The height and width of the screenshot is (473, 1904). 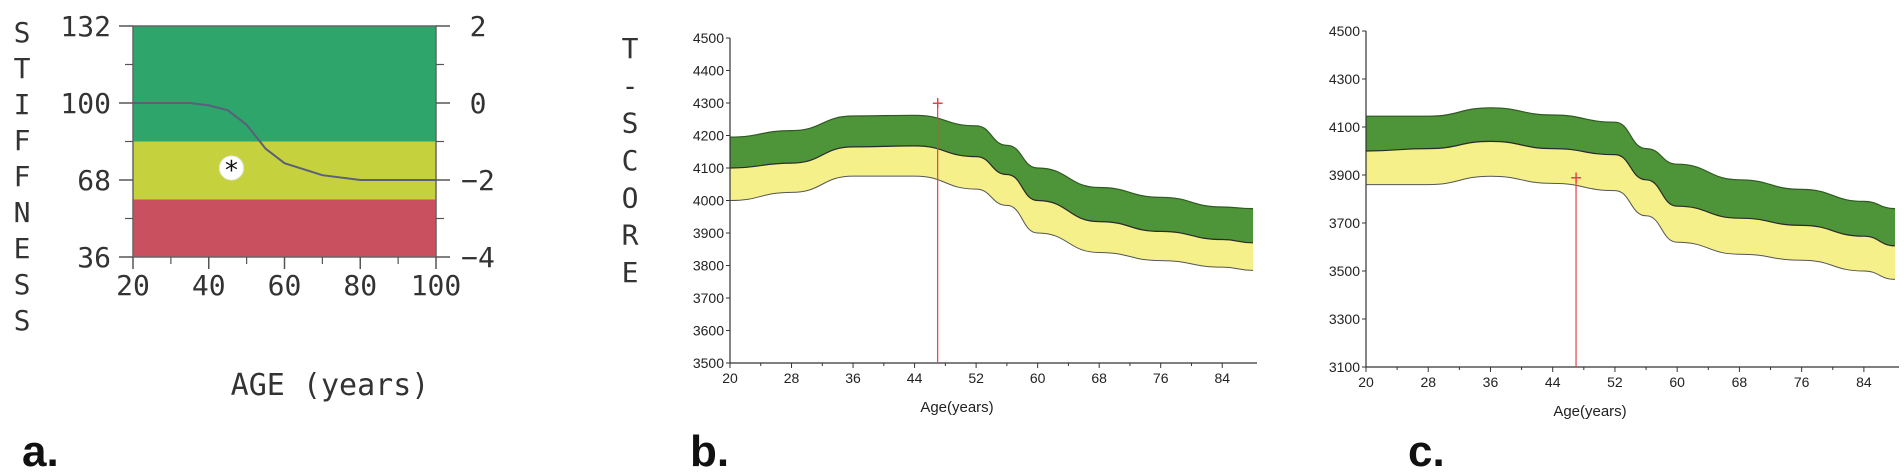 I want to click on c-lower-band, so click(x=1630, y=210).